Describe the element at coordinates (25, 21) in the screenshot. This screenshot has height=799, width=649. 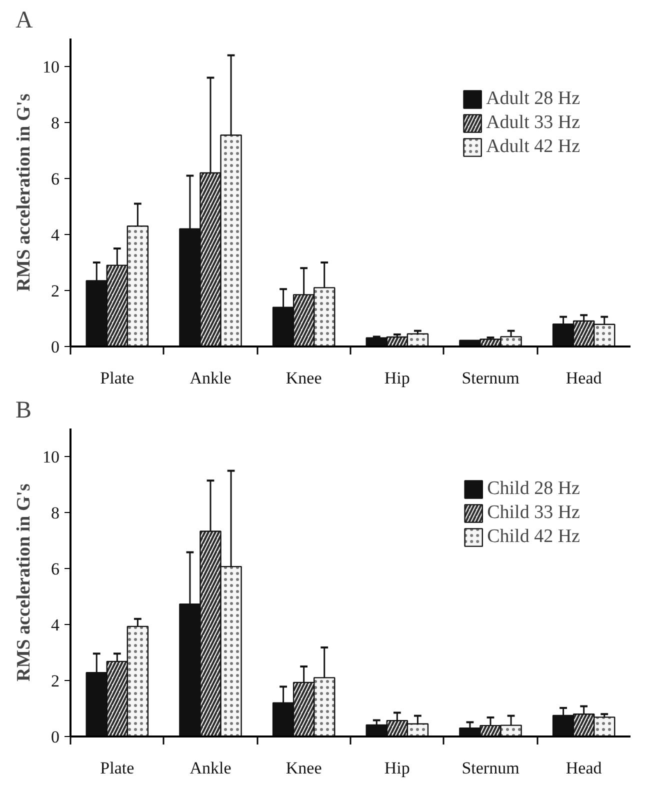
I see `chart-title: A` at that location.